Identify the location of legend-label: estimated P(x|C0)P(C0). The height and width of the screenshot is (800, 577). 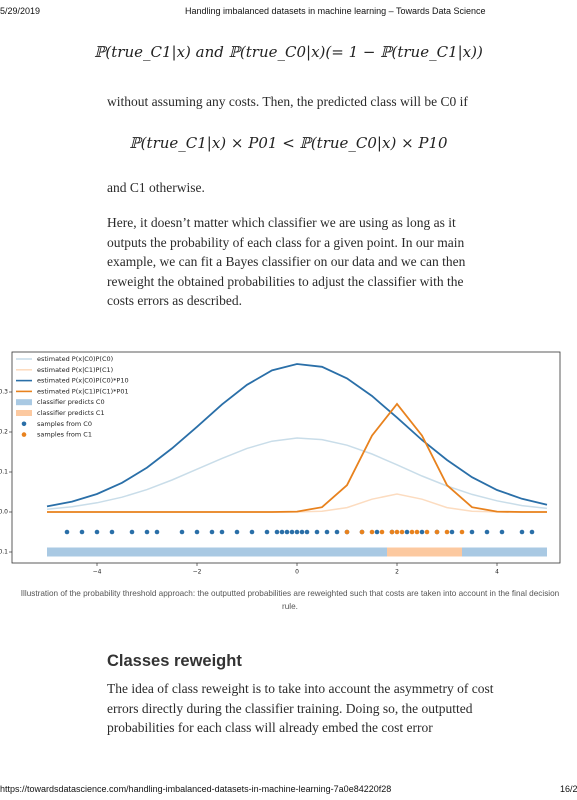
(75, 359).